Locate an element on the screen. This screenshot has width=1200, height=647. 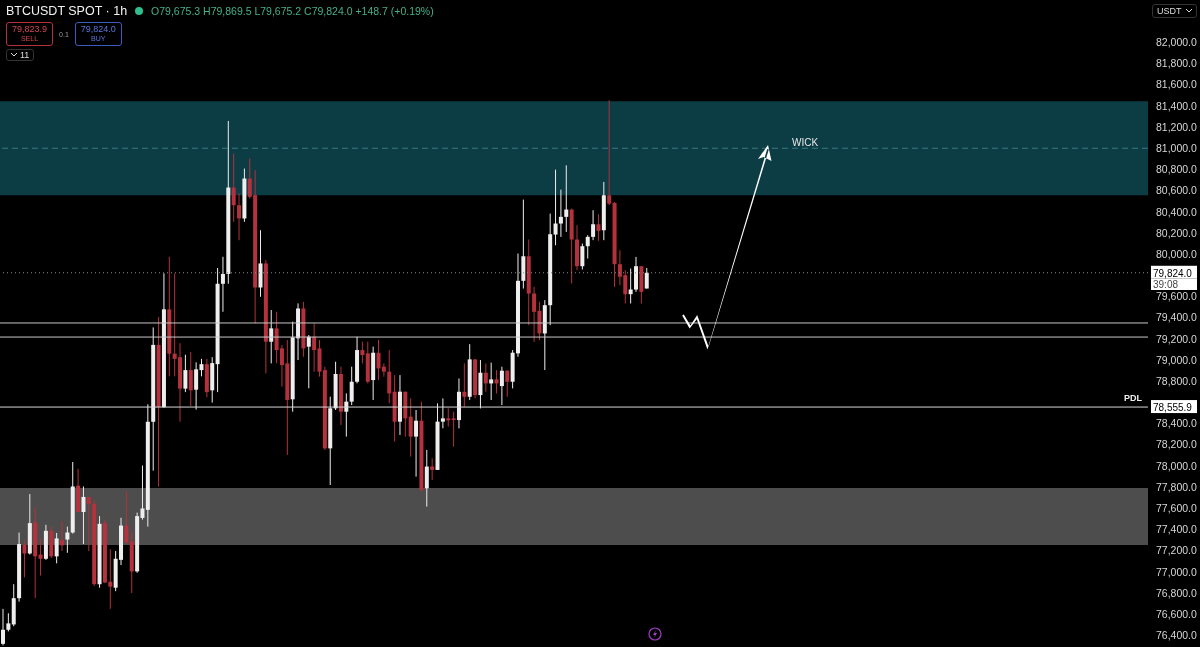
y-tick-label: 79,200.0 is located at coordinates (1177, 338).